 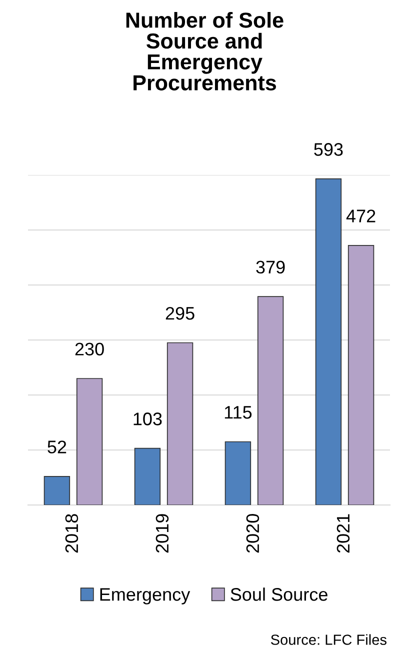 What do you see at coordinates (270, 267) in the screenshot?
I see `data-label: 379` at bounding box center [270, 267].